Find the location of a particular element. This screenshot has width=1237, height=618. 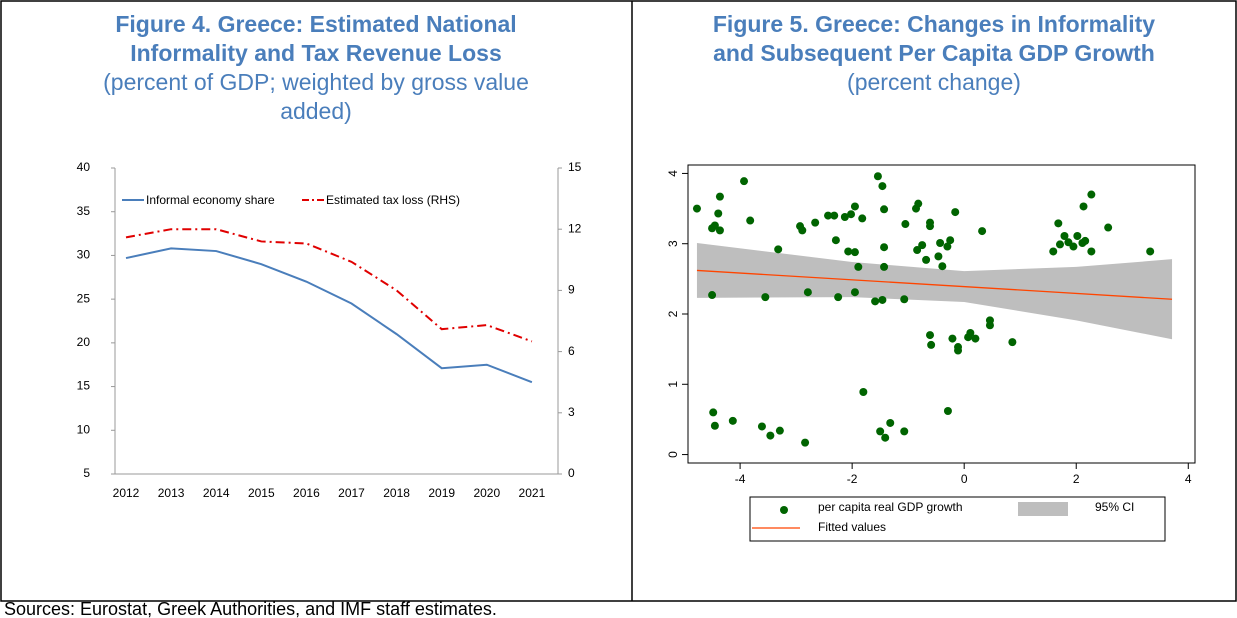

y-tick-label: 35 is located at coordinates (84, 211).